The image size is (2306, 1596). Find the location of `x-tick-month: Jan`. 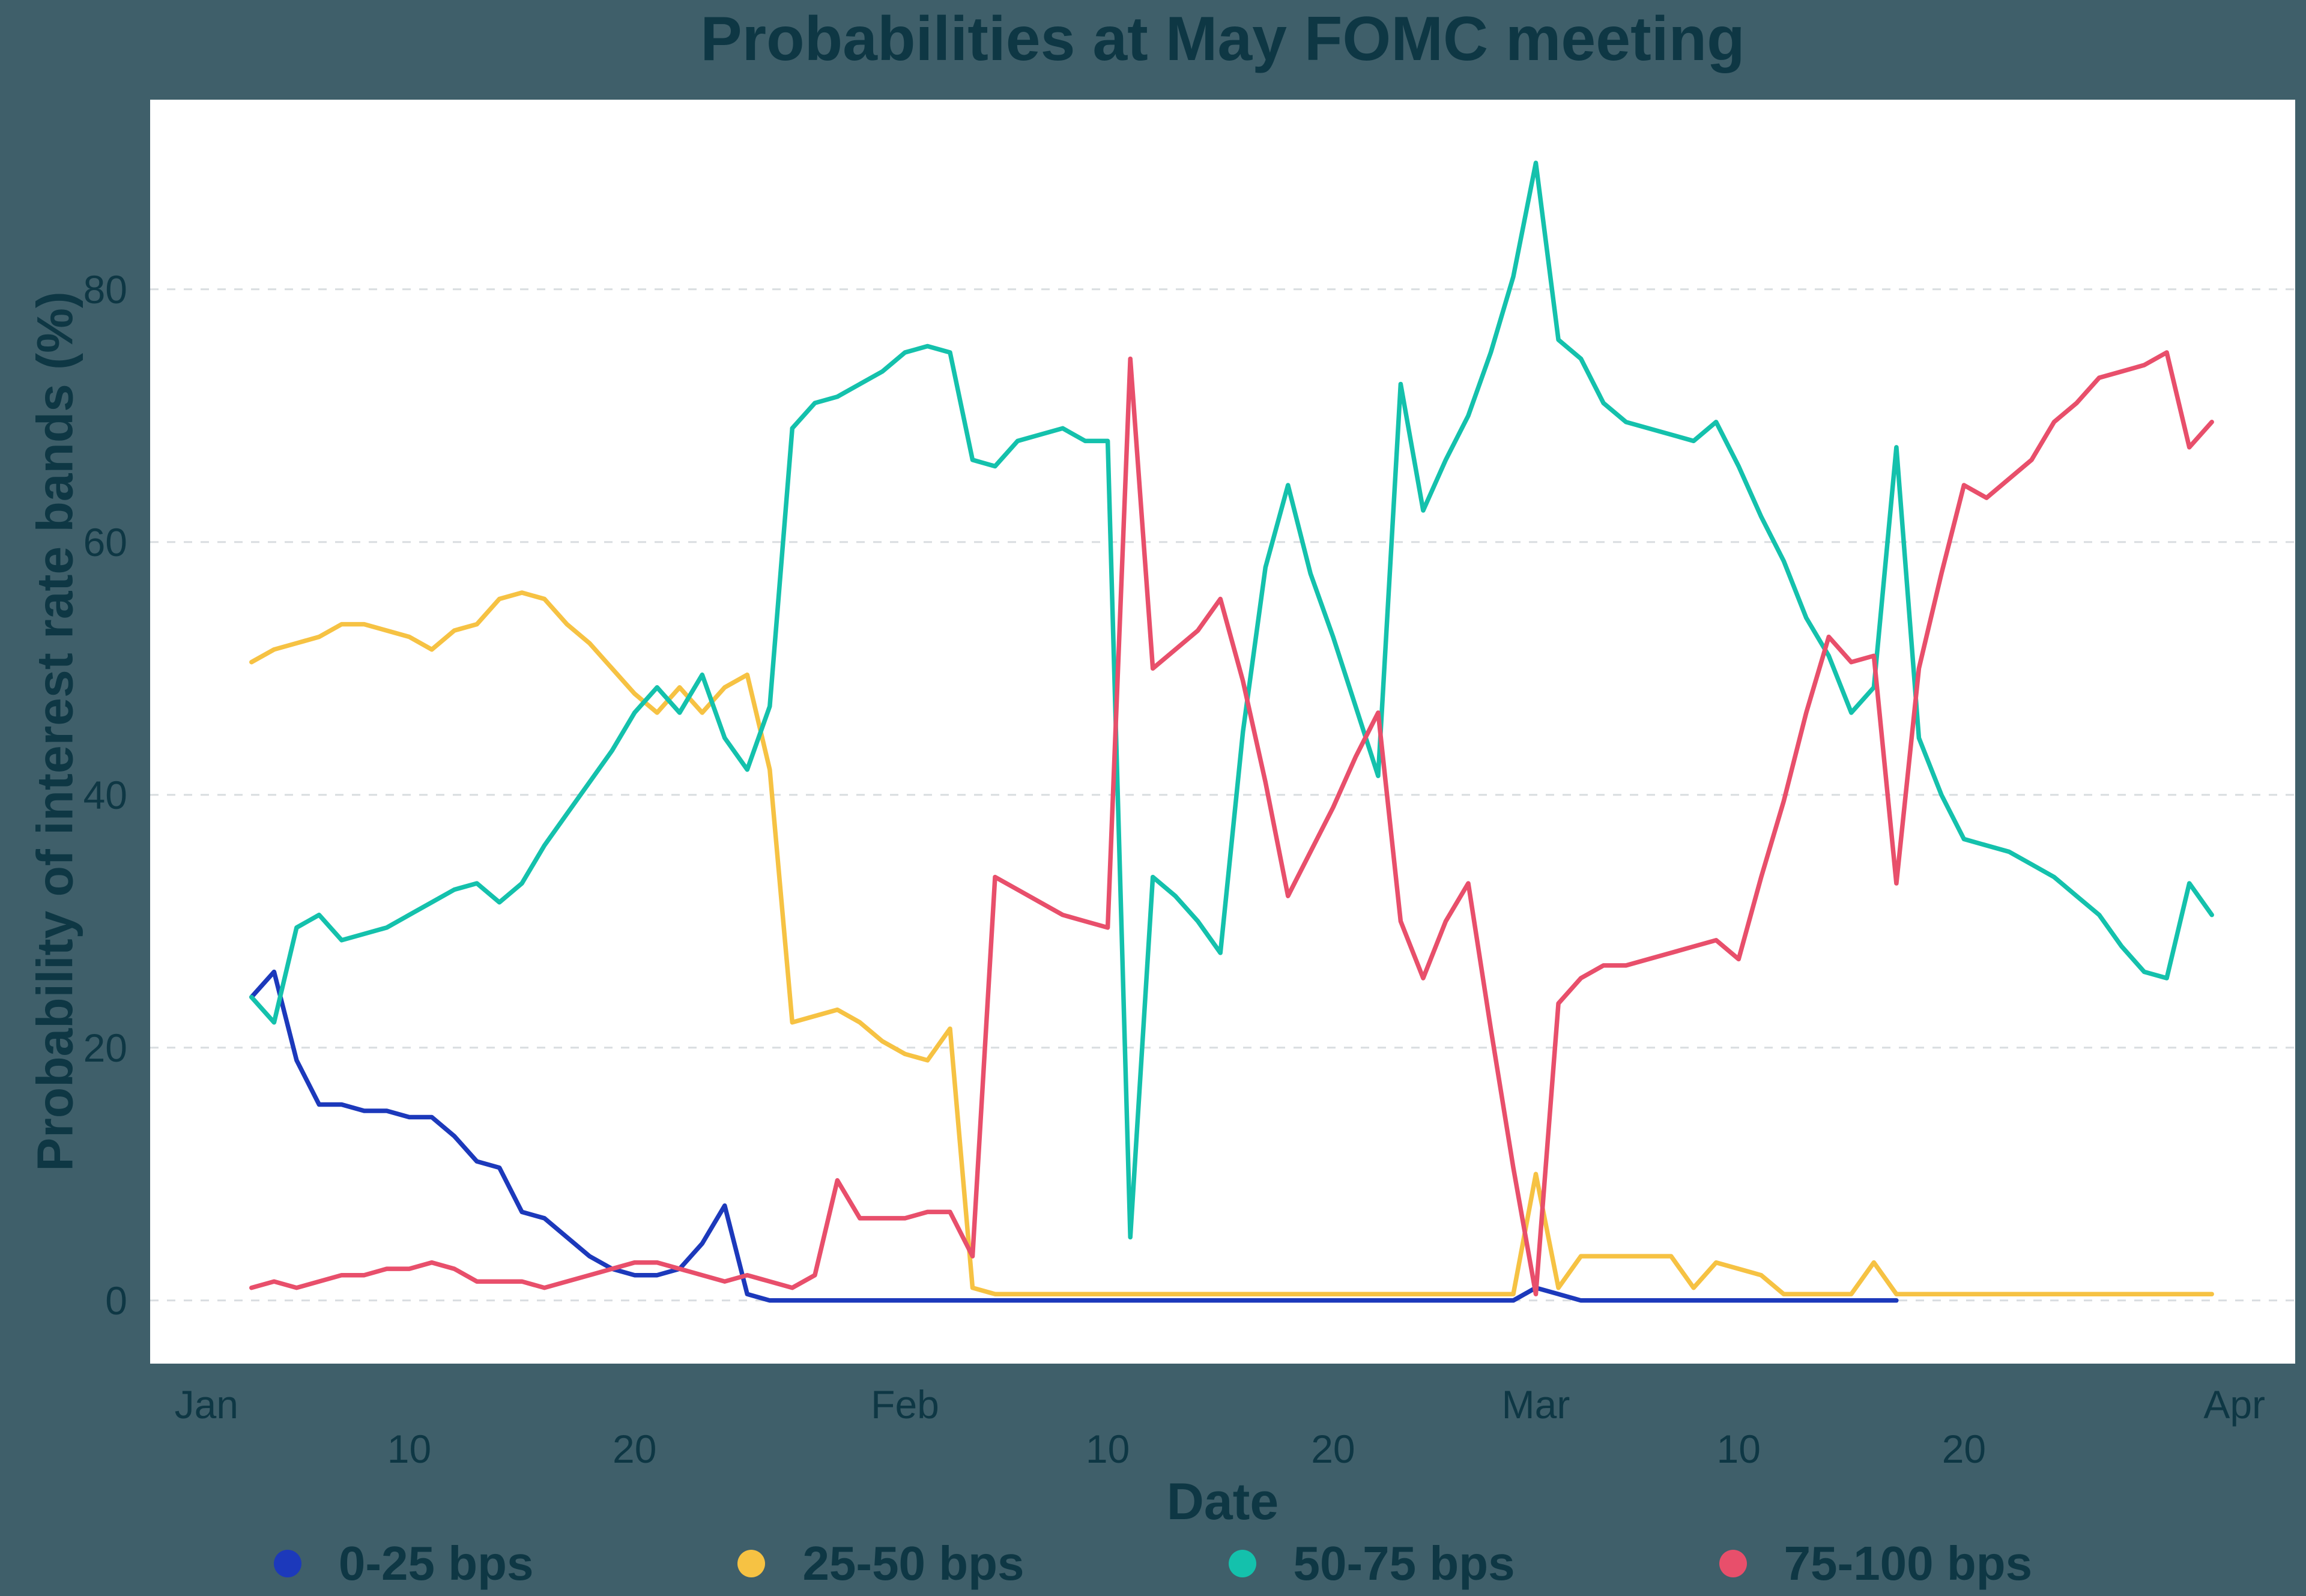

x-tick-month: Jan is located at coordinates (206, 1404).